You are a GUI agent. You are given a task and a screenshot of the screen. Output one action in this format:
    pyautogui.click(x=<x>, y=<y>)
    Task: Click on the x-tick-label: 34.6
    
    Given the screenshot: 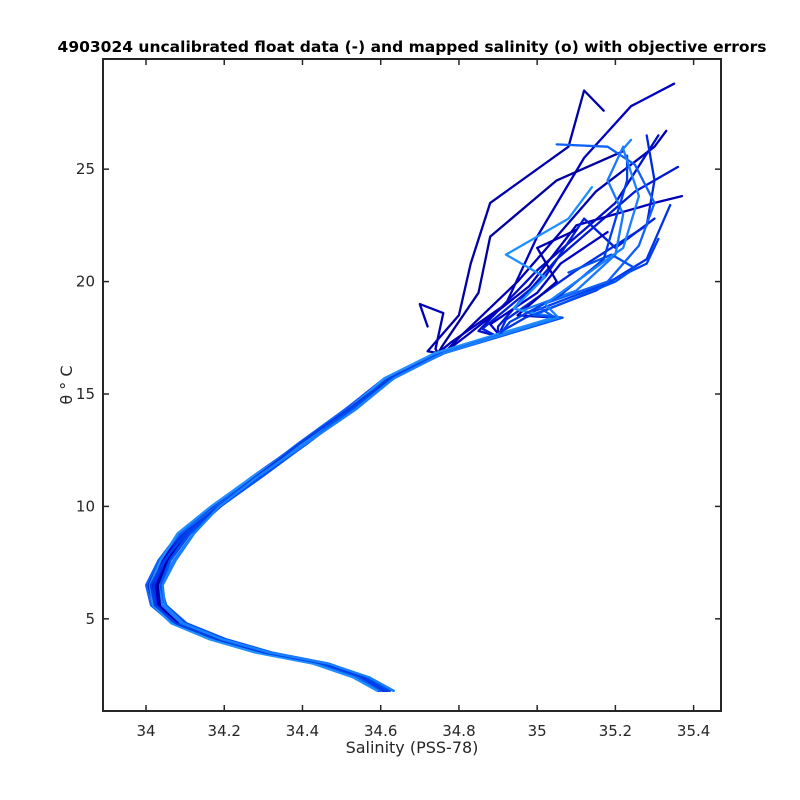 What is the action you would take?
    pyautogui.click(x=380, y=731)
    